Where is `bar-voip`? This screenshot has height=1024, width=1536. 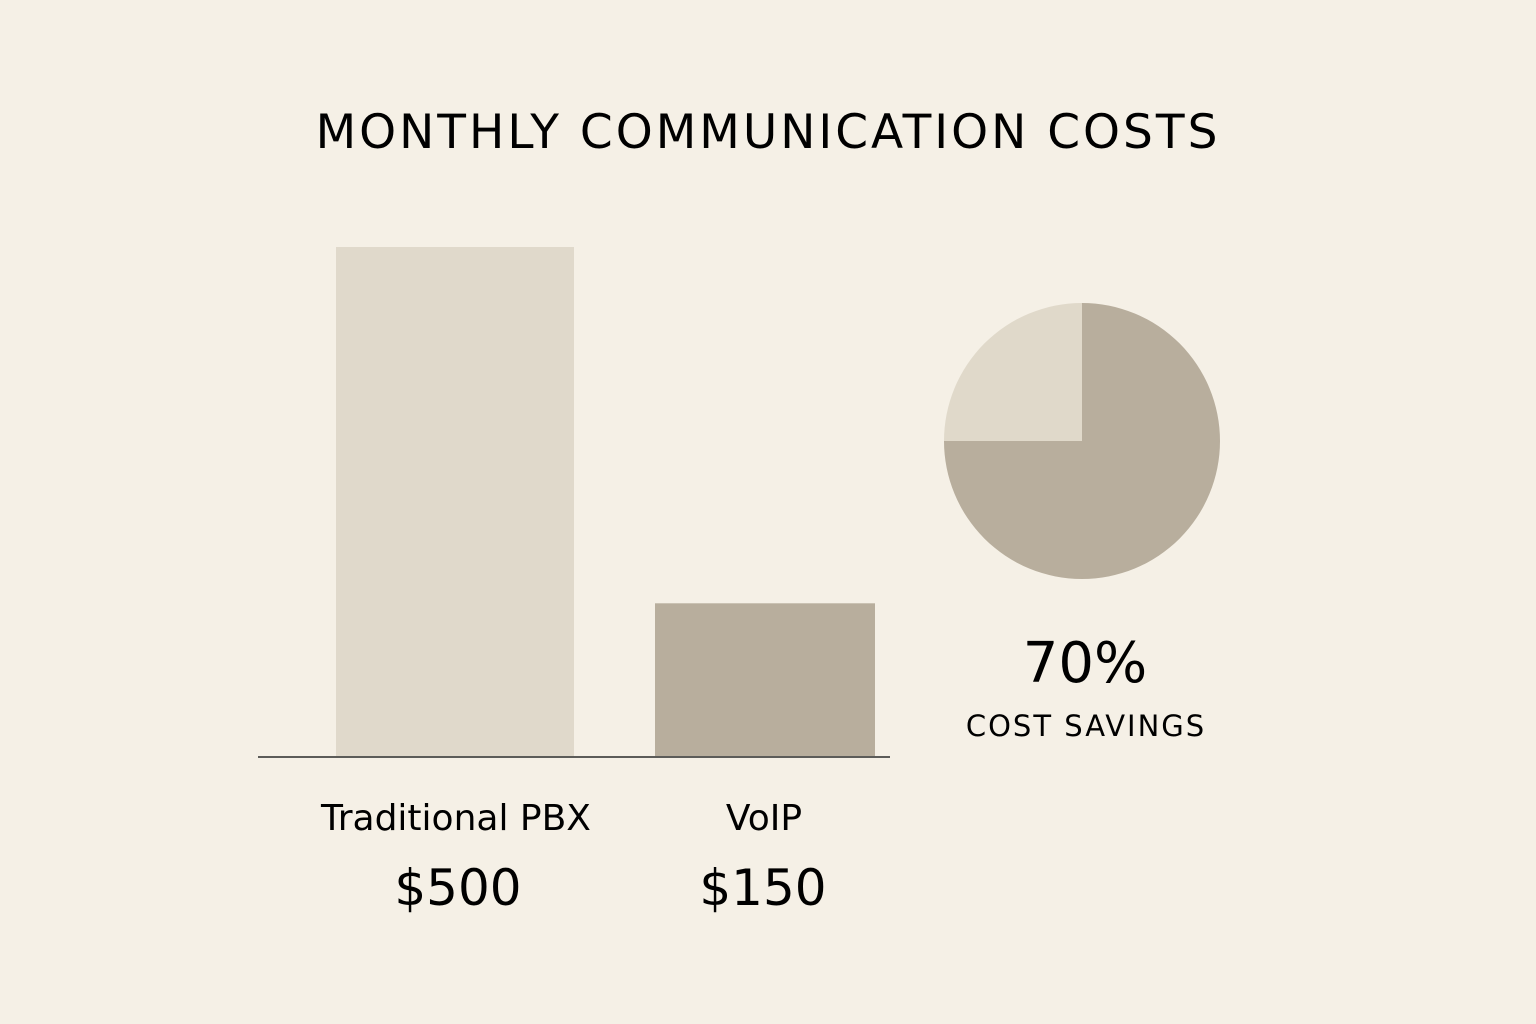 bar-voip is located at coordinates (765, 679).